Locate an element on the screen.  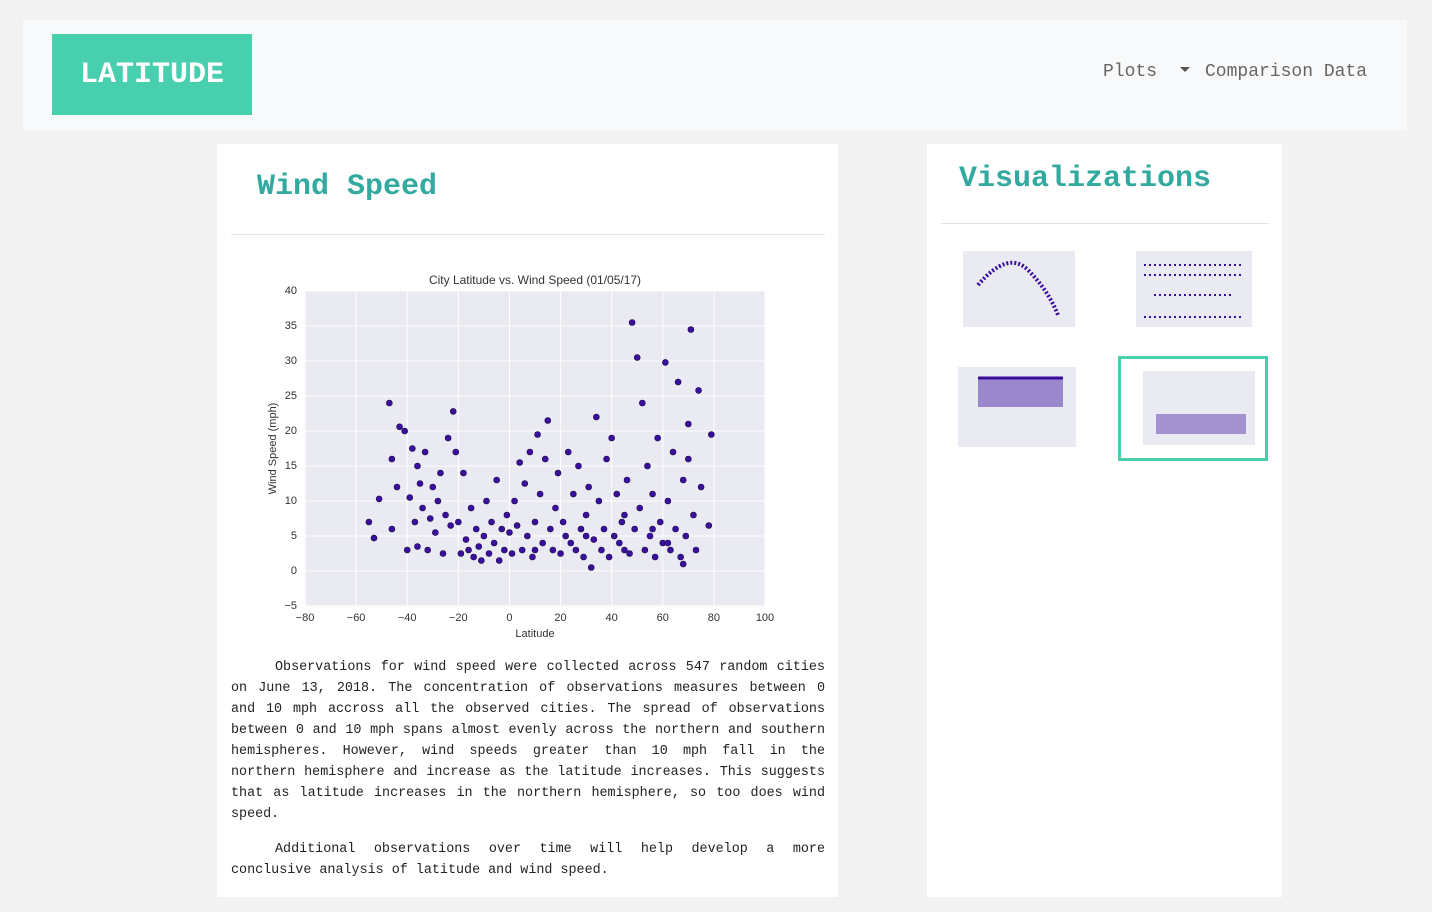
brand: LATITUDE is located at coordinates (152, 74).